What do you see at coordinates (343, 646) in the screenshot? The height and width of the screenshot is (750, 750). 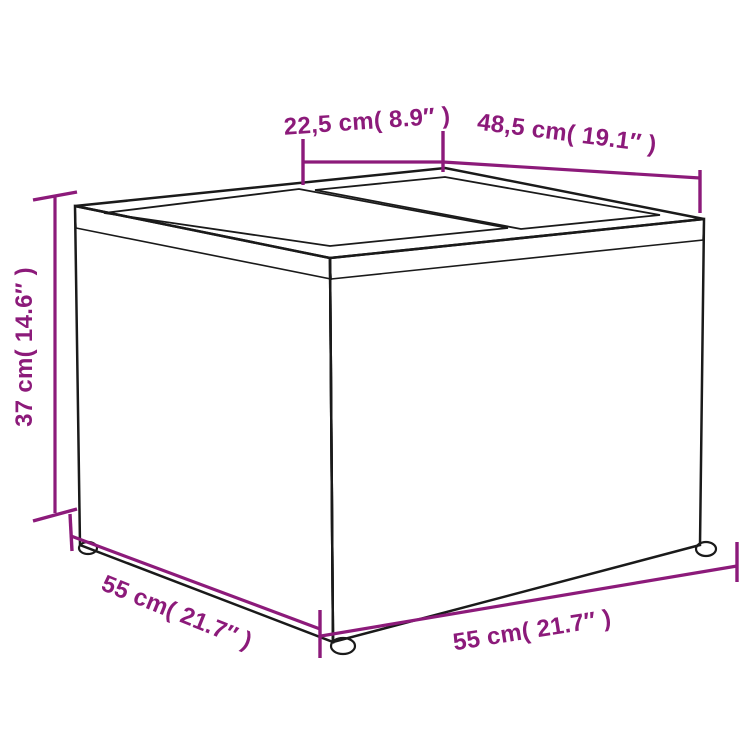 I see `table-foot-front` at bounding box center [343, 646].